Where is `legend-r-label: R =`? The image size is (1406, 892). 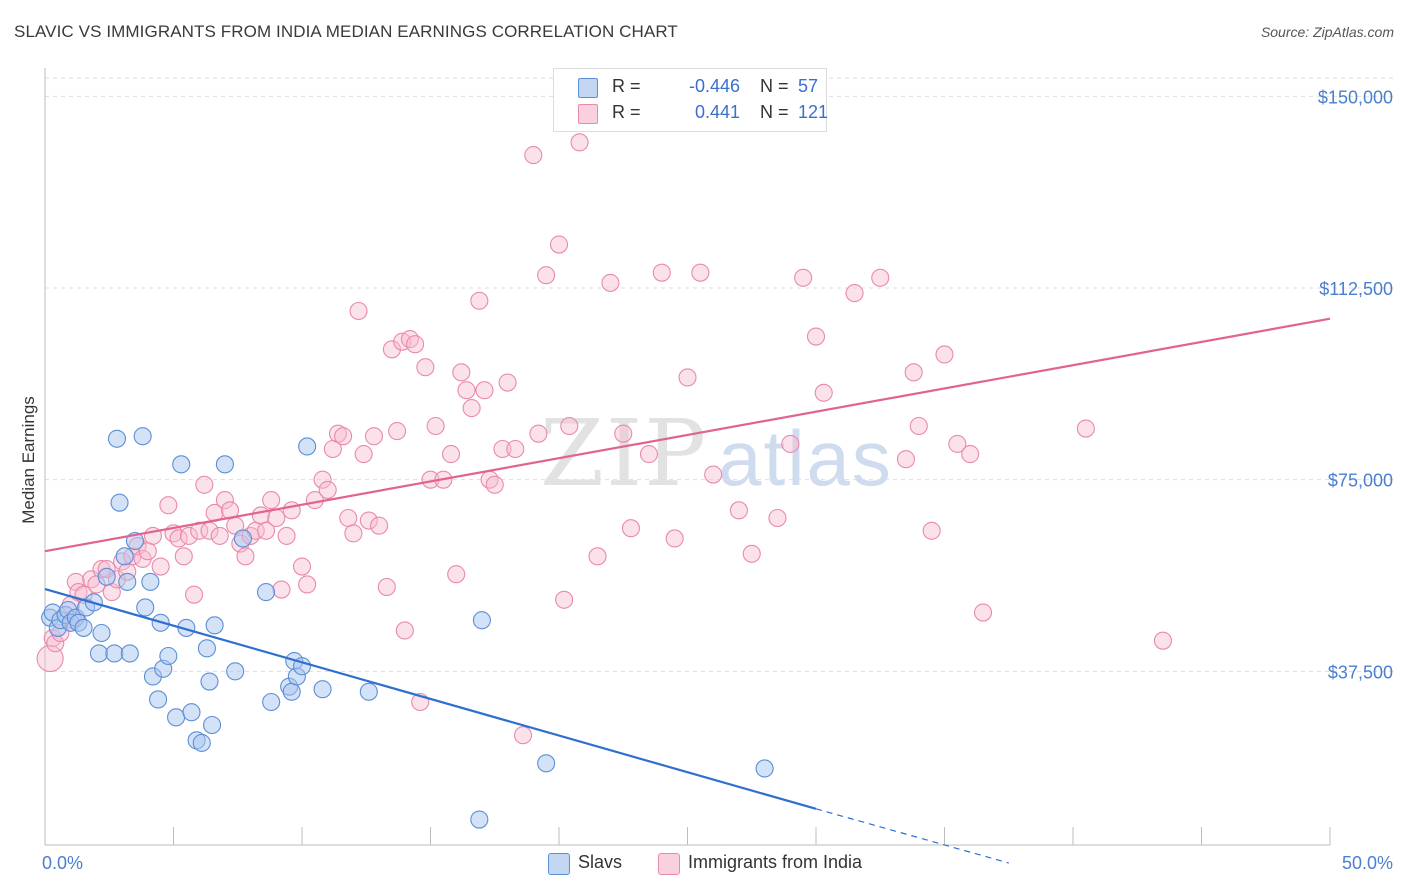
legend-r-label: R = is located at coordinates (626, 86).